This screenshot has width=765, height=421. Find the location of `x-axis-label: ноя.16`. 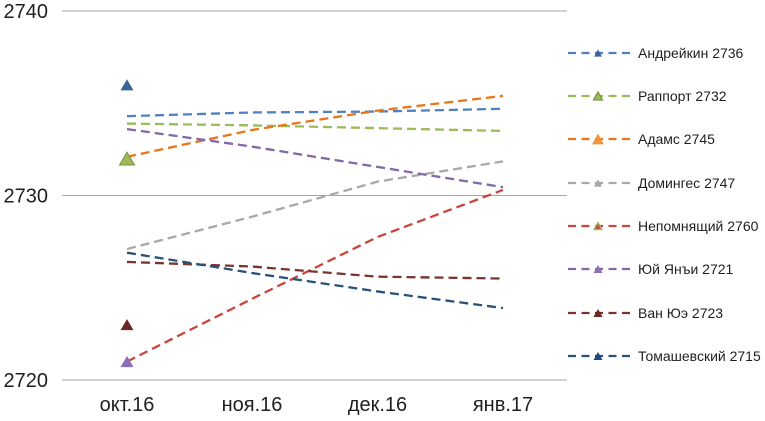

x-axis-label: ноя.16 is located at coordinates (252, 405).